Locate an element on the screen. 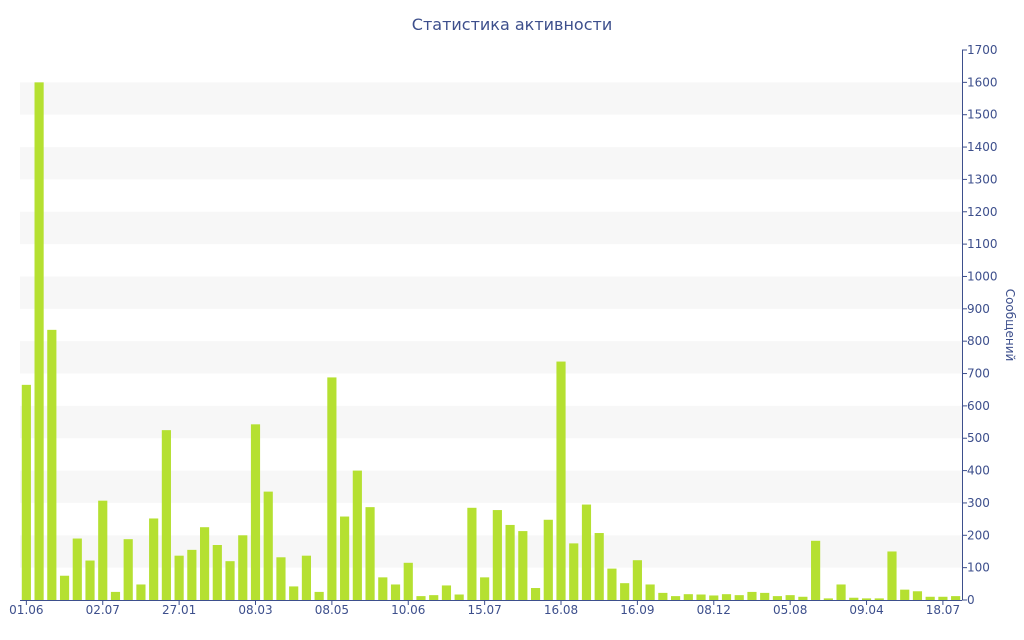  x-tick-label: 02.07 is located at coordinates (103, 610).